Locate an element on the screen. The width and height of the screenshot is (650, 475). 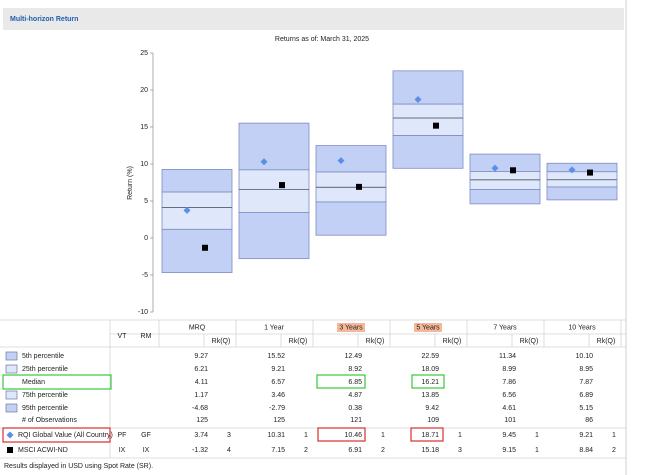
cell-value: 6.89 is located at coordinates (586, 395).